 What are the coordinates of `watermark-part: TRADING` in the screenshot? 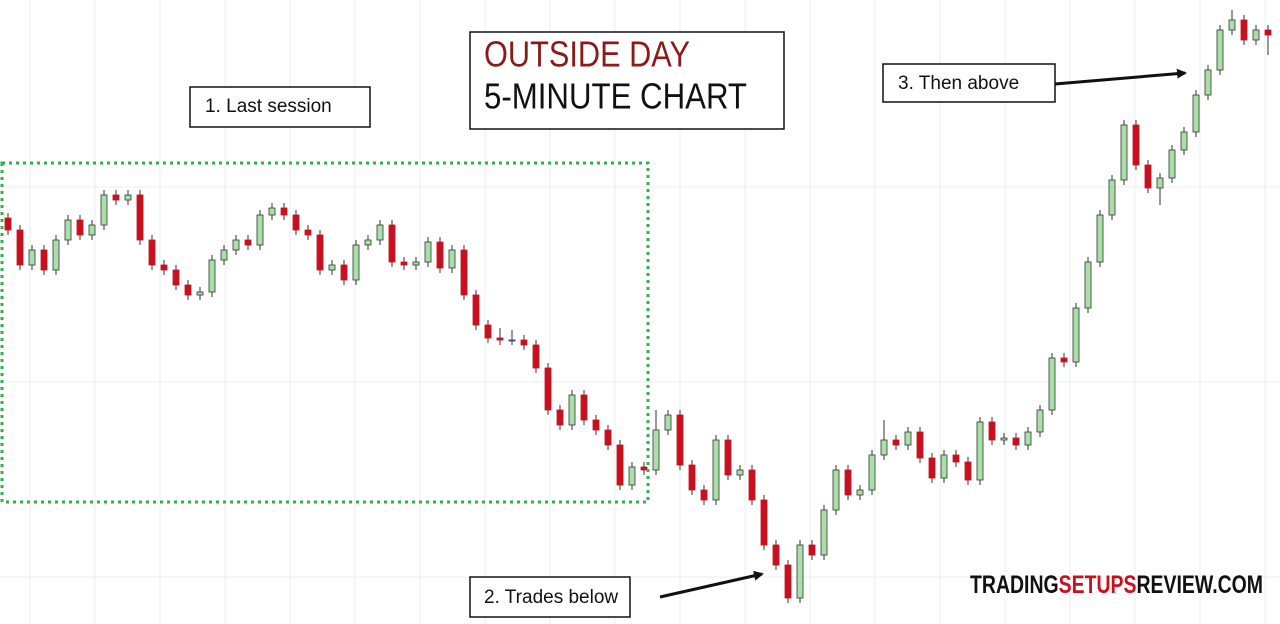 It's located at (1014, 585).